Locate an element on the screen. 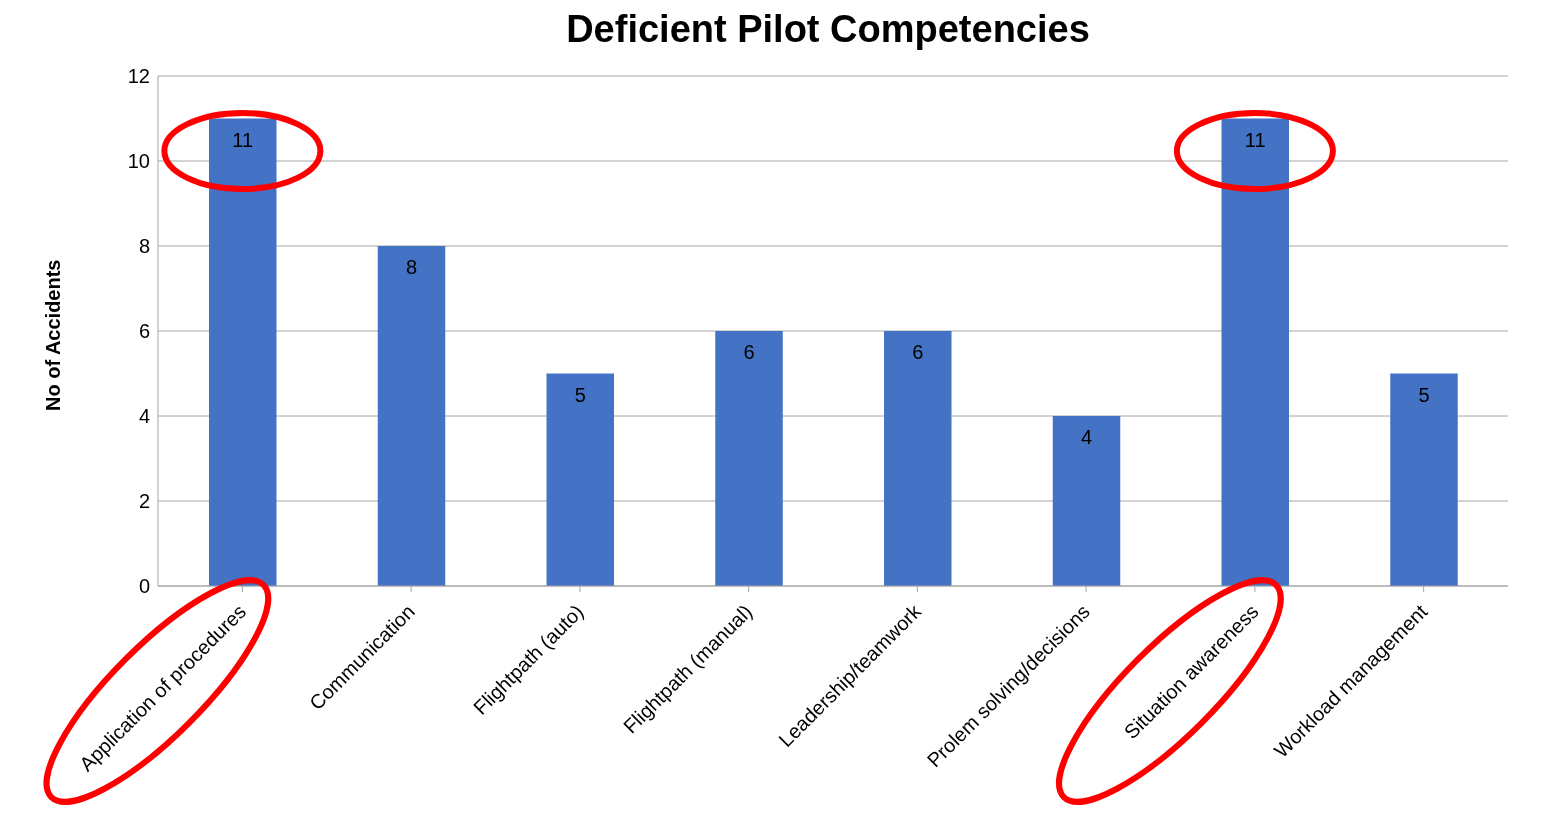  y-tick-label: 4 is located at coordinates (144, 416).